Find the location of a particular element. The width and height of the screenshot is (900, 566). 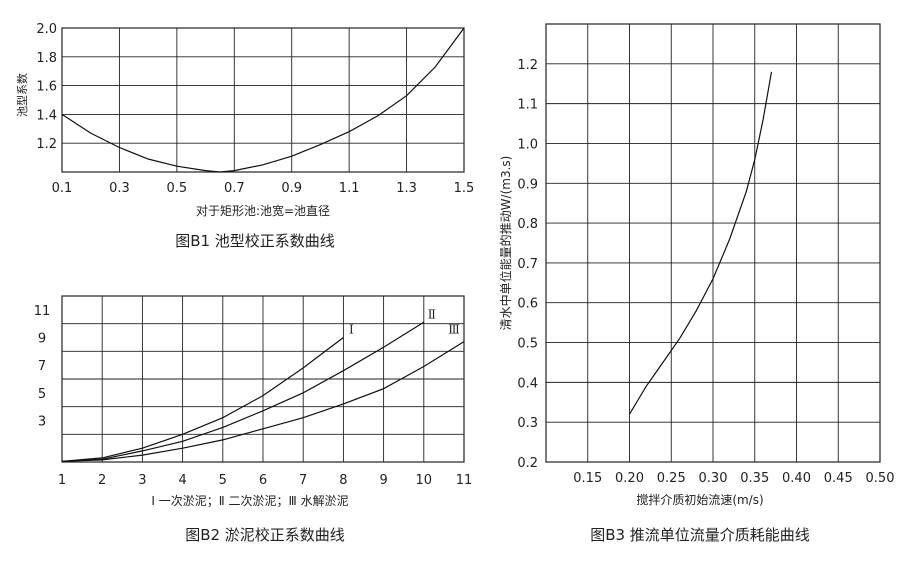

b1-x-tick-label: 1.5 is located at coordinates (464, 188).